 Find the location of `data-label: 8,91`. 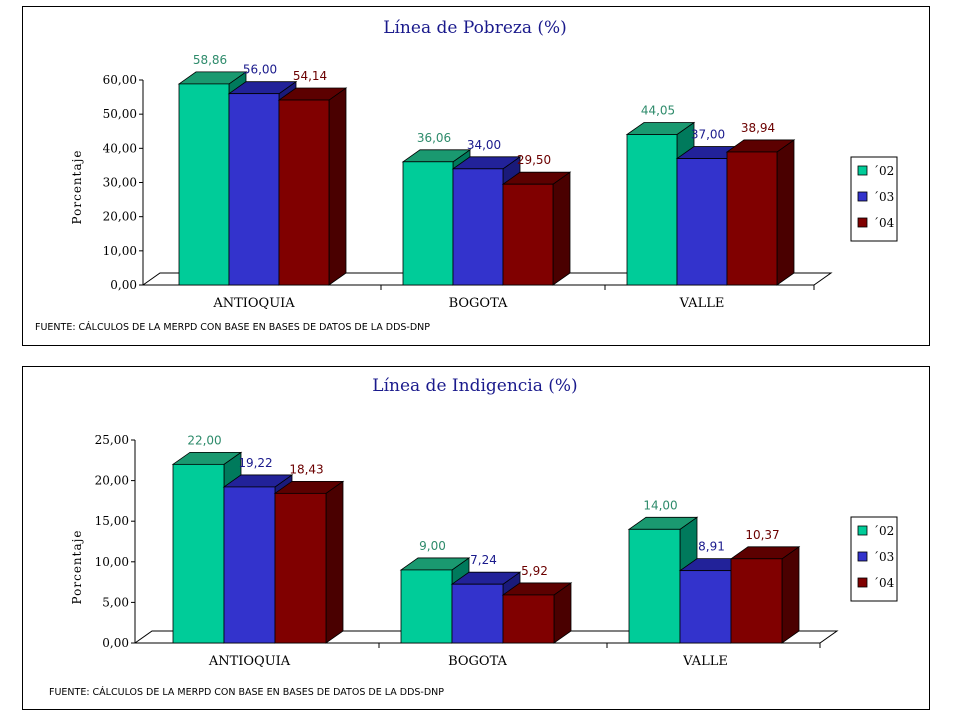

data-label: 8,91 is located at coordinates (711, 547).